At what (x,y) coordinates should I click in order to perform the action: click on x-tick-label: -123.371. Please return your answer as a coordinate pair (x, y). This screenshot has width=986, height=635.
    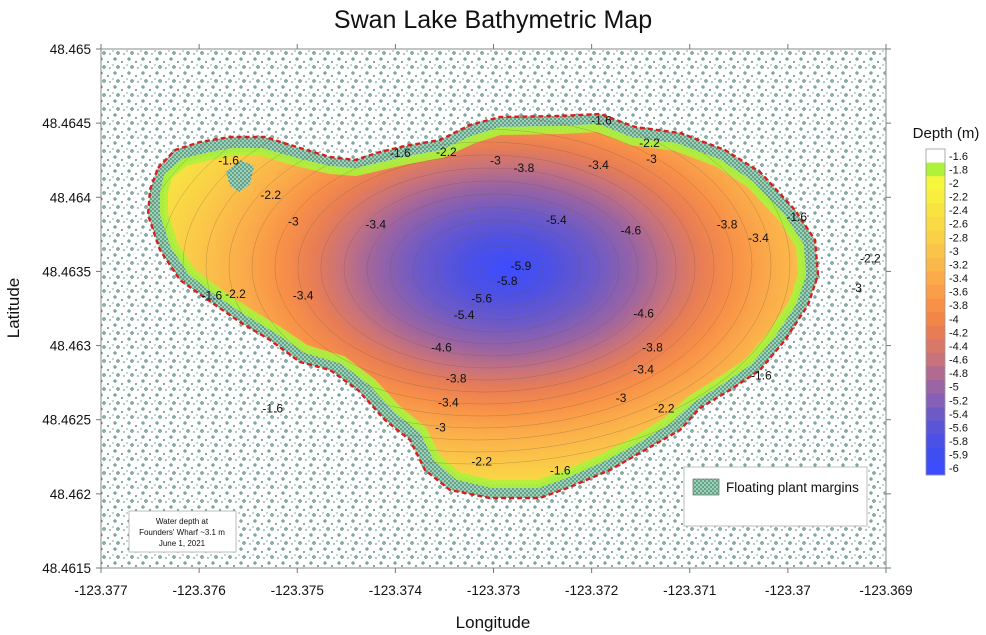
    Looking at the image, I should click on (689, 590).